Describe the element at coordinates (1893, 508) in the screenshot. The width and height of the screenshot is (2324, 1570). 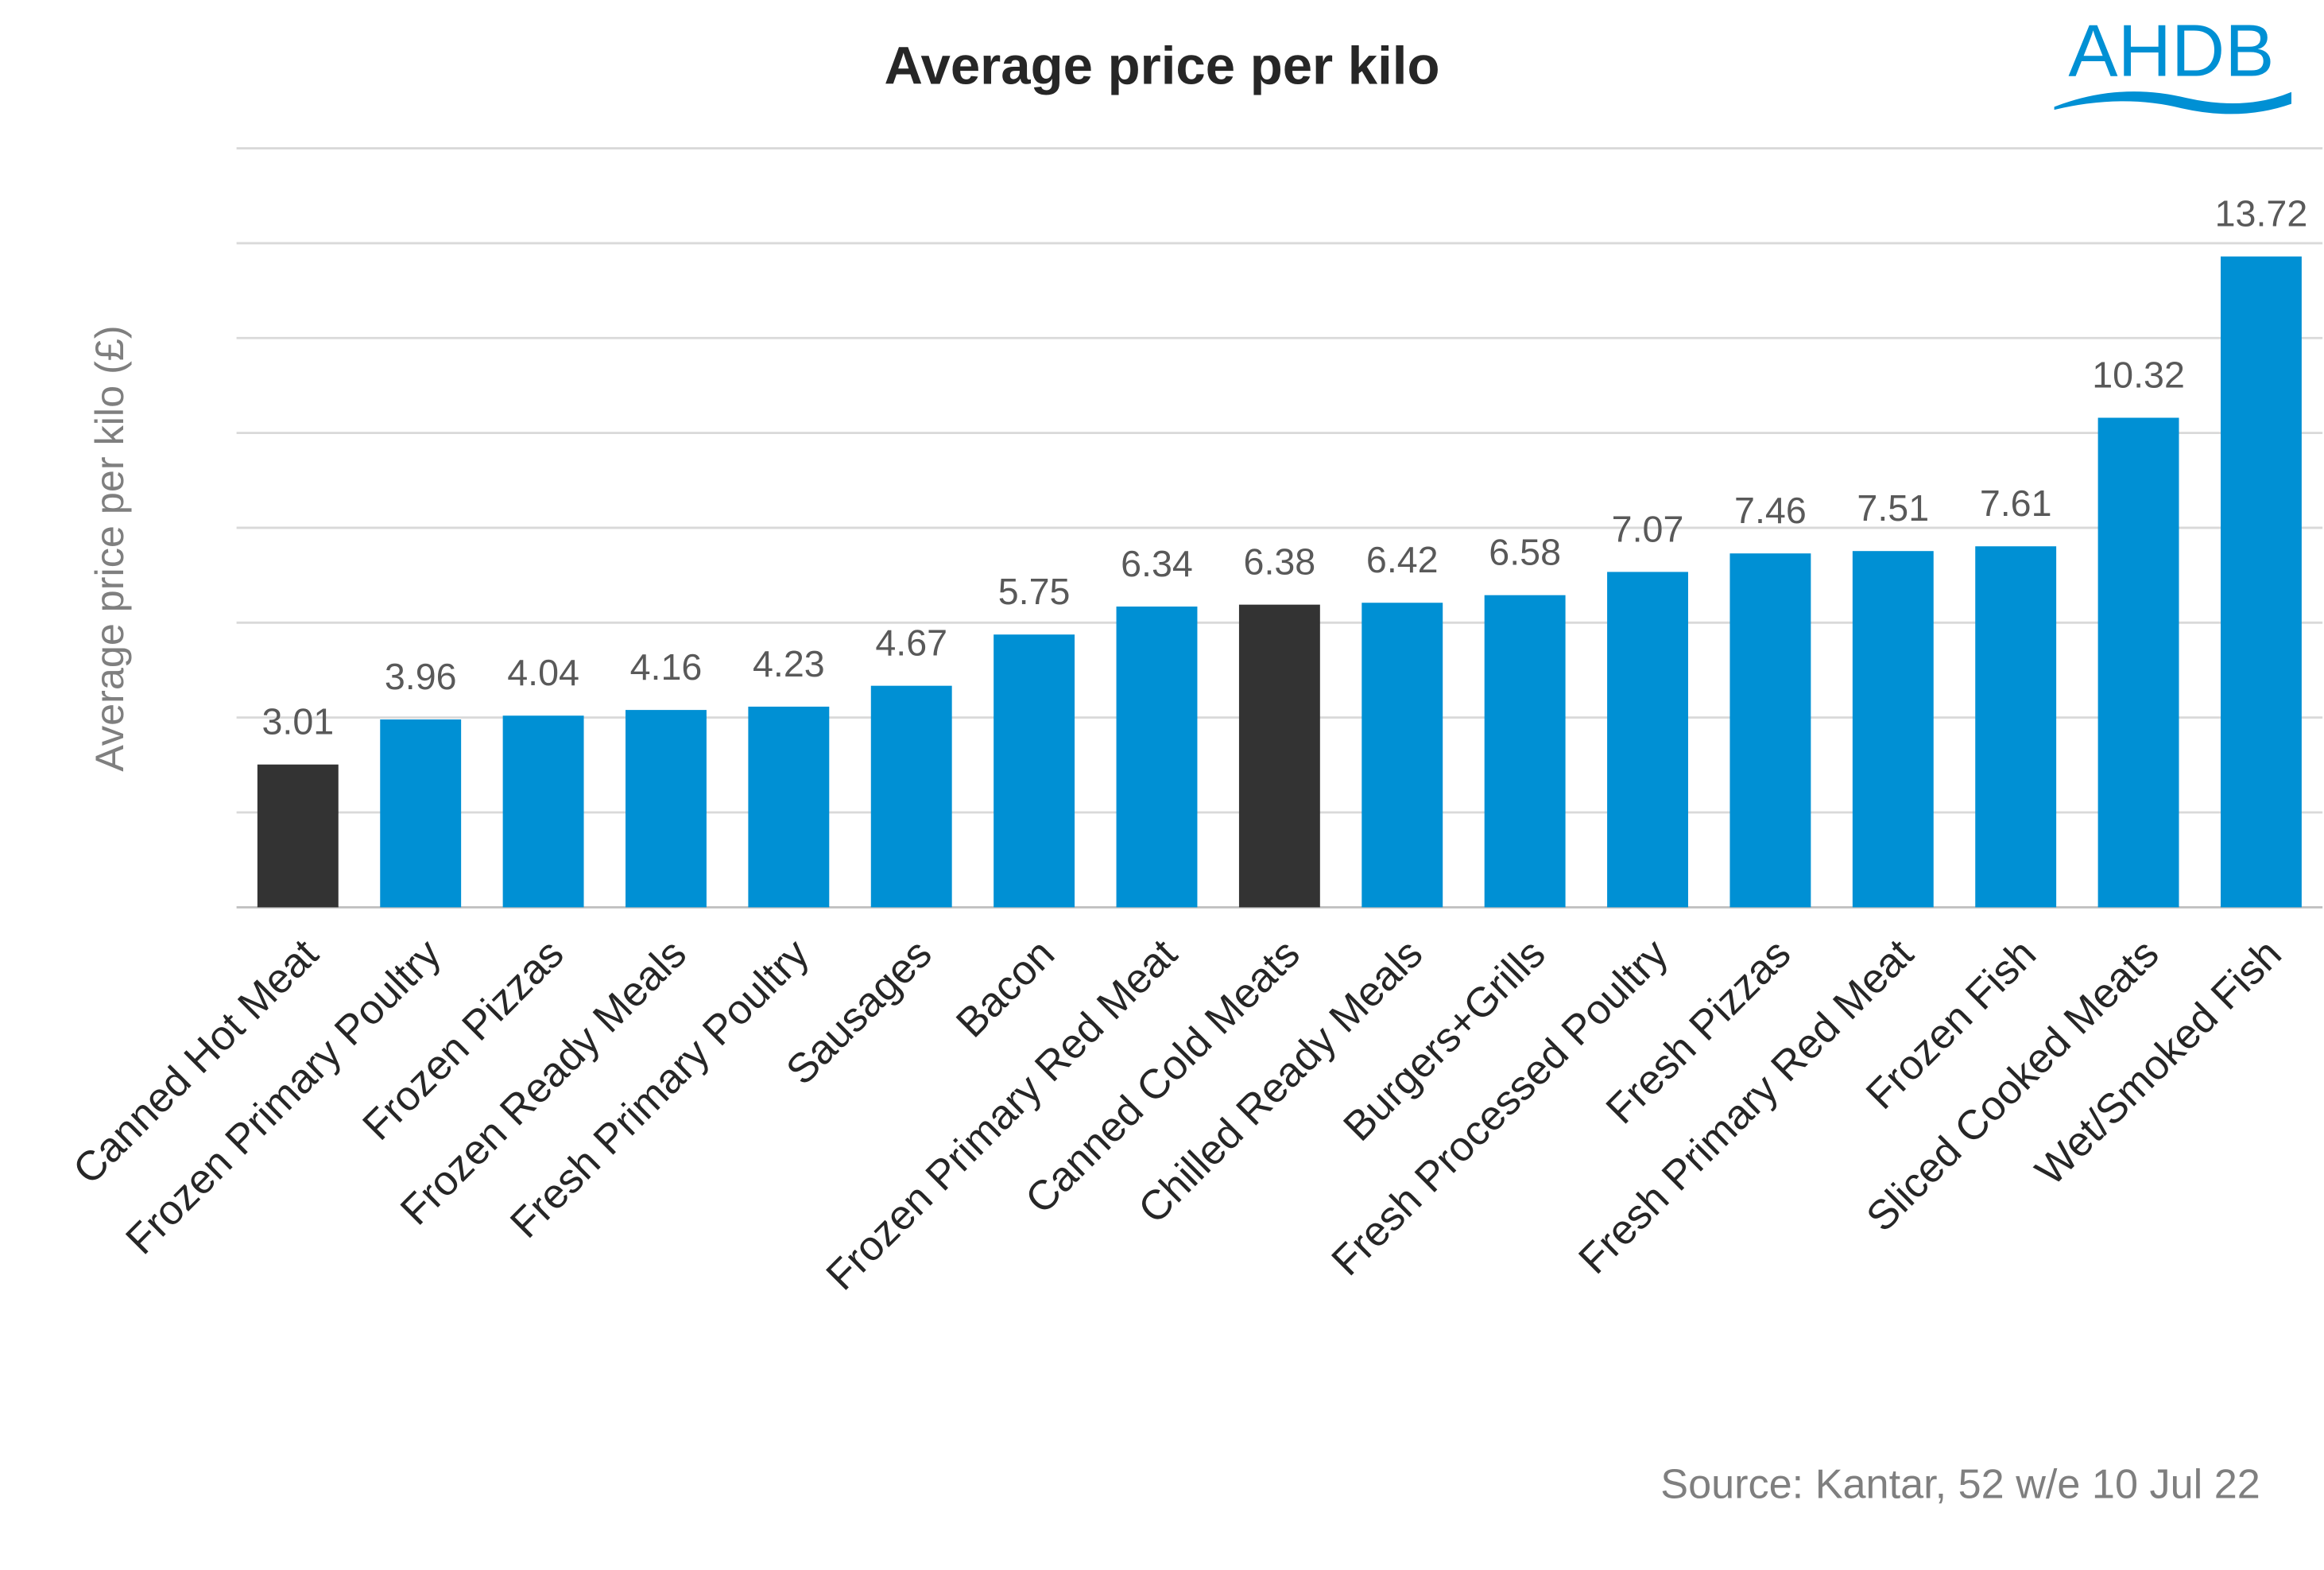
I see `value-label: 7.51` at that location.